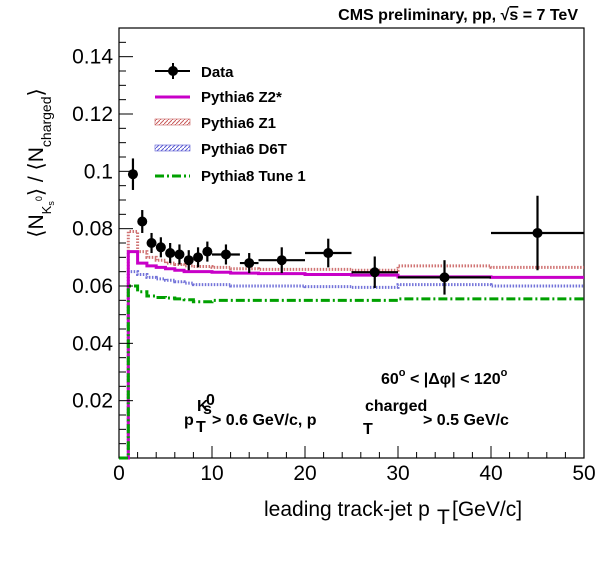 This screenshot has height=572, width=596. I want to click on chart-header: CMS preliminary, pp, √s = 7 TeV, so click(458, 15).